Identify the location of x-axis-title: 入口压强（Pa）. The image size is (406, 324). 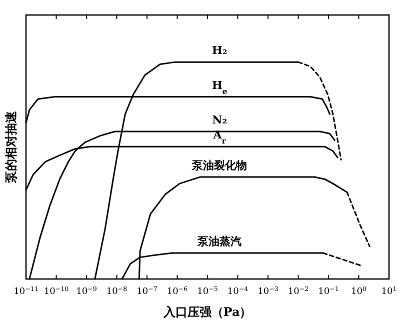
(207, 312).